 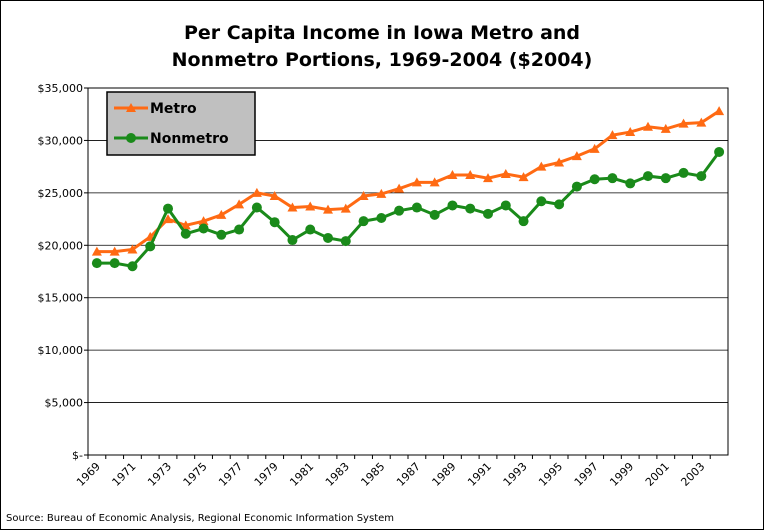 What do you see at coordinates (61, 88) in the screenshot?
I see `y-tick-label: $35,000` at bounding box center [61, 88].